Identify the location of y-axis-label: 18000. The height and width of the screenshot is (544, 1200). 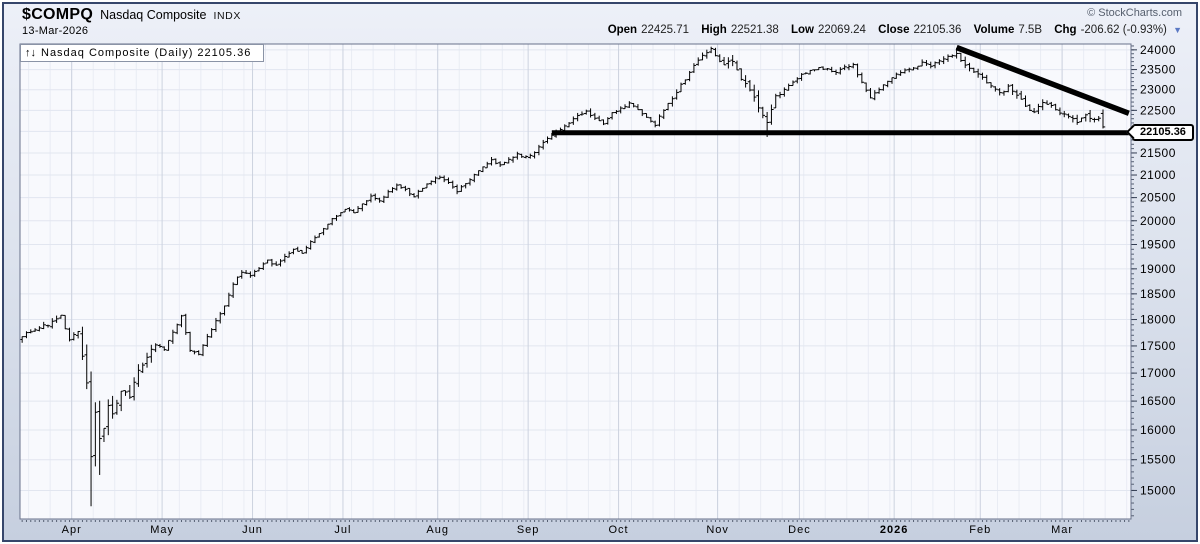
(1158, 320).